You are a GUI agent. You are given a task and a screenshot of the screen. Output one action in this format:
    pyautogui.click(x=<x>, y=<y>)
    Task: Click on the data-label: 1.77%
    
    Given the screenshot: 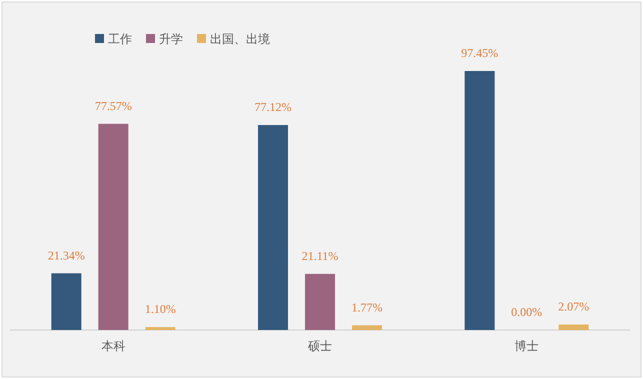 What is the action you would take?
    pyautogui.click(x=367, y=307)
    